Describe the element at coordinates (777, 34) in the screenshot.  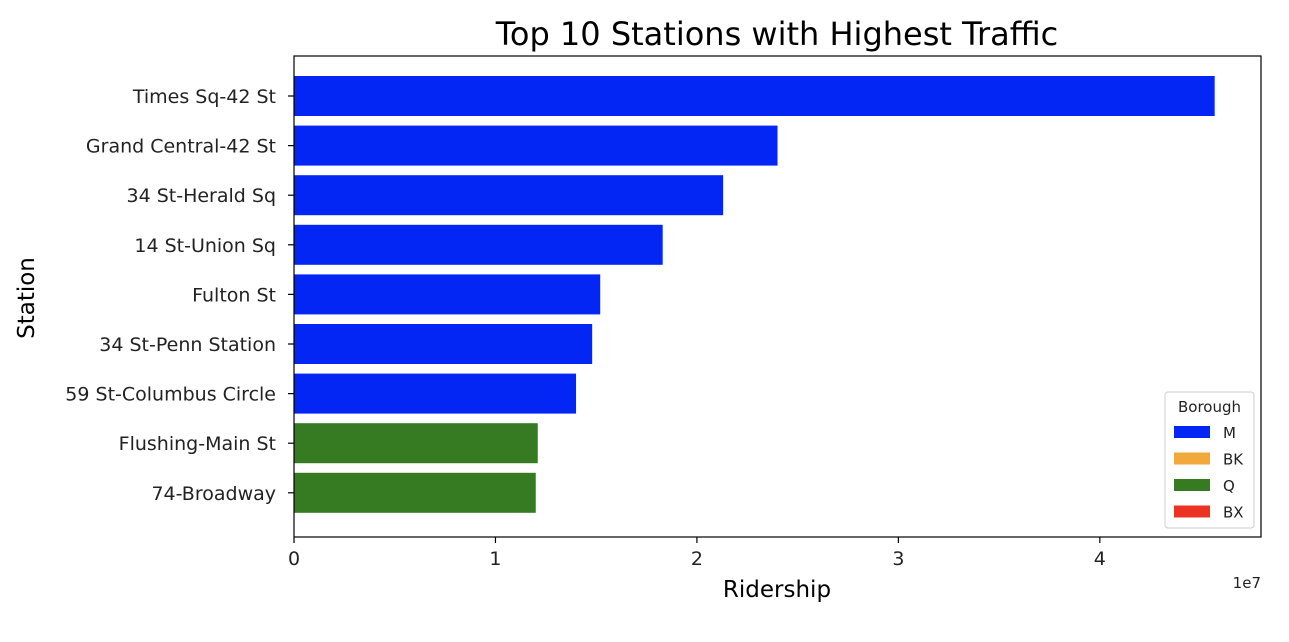
I see `chart-title: Top 10 Stations with Highest Traffic` at that location.